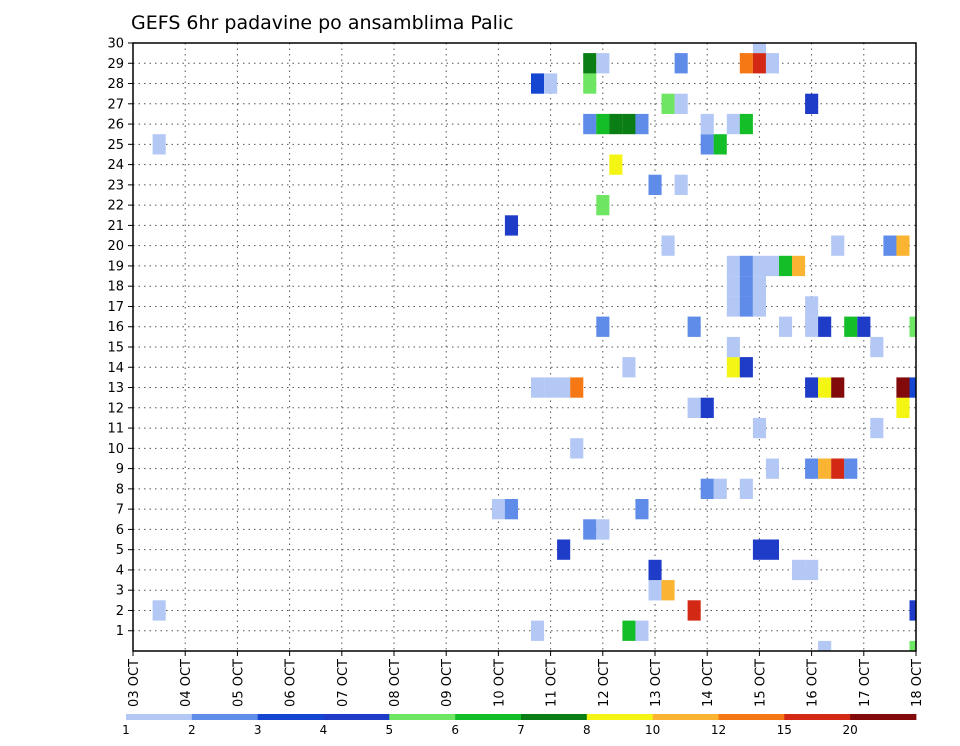 Image resolution: width=960 pixels, height=746 pixels. I want to click on y-tick-label: 14, so click(115, 368).